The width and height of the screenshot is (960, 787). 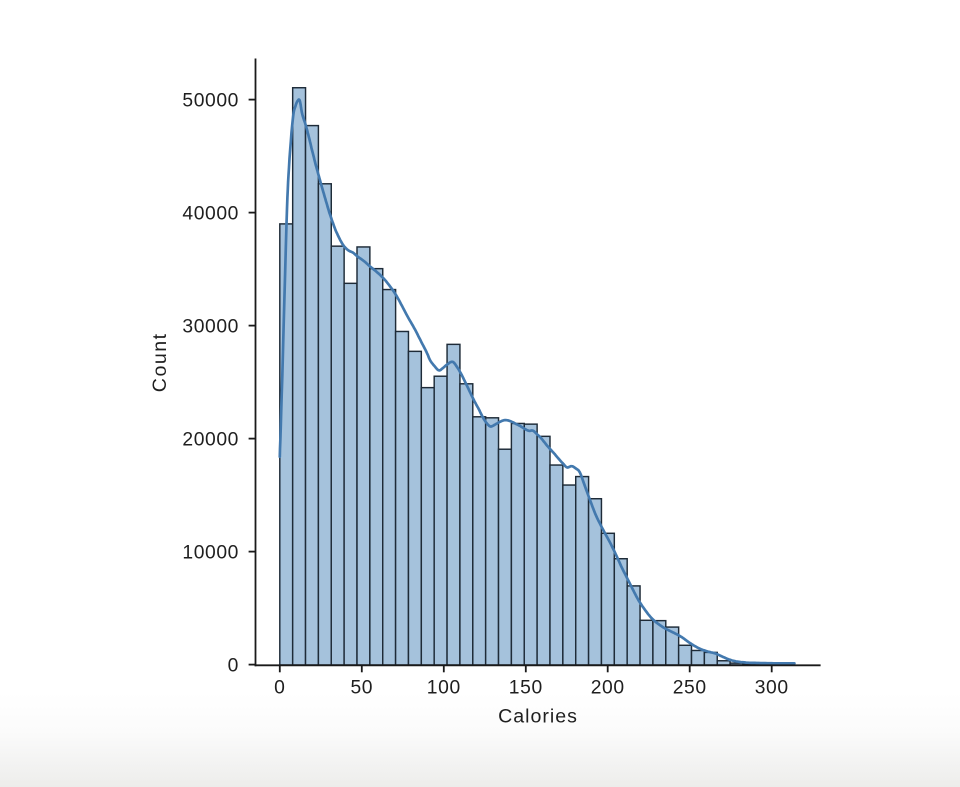 I want to click on svg-text: 40000, so click(x=210, y=214).